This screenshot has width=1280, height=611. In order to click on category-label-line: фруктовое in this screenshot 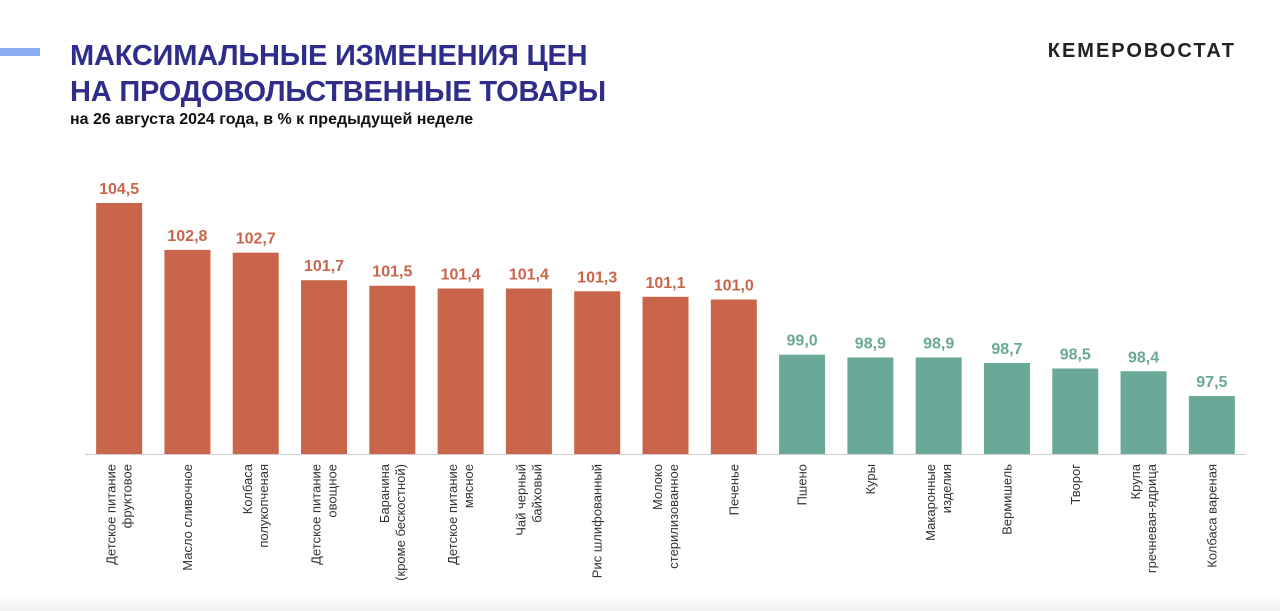, I will do `click(127, 496)`.